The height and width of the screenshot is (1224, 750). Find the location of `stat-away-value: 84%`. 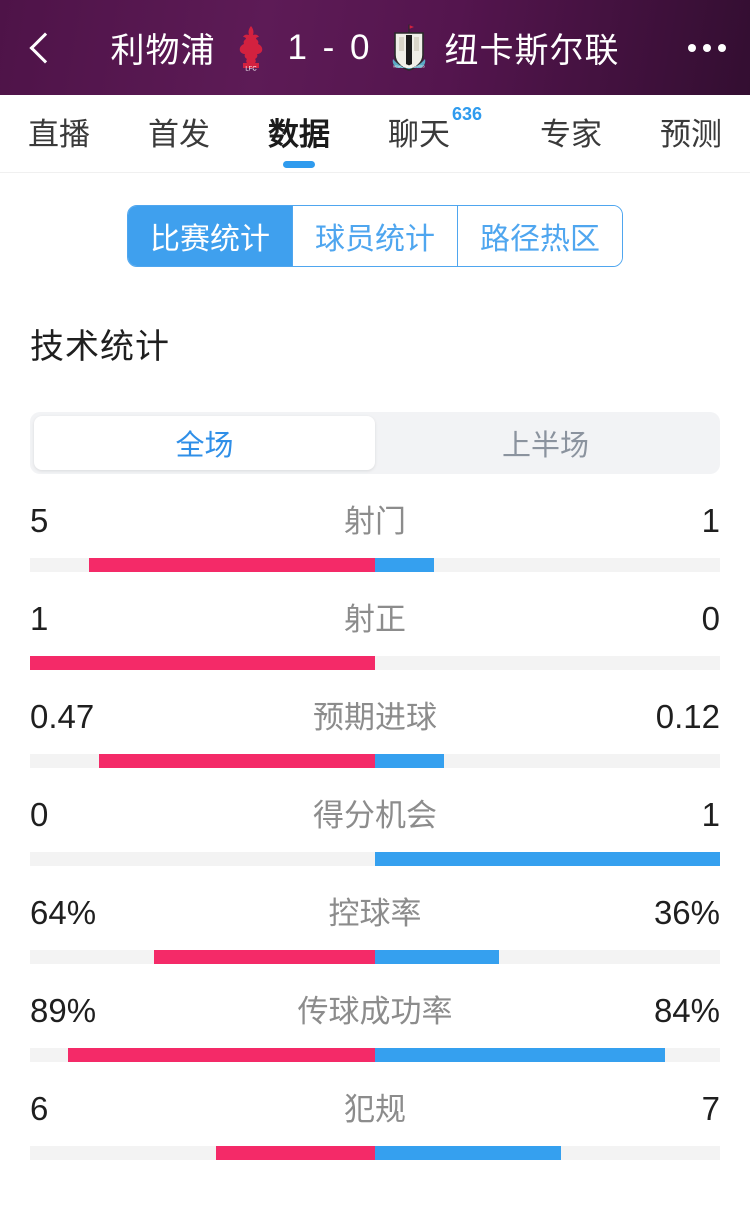

stat-away-value: 84% is located at coordinates (686, 1010).